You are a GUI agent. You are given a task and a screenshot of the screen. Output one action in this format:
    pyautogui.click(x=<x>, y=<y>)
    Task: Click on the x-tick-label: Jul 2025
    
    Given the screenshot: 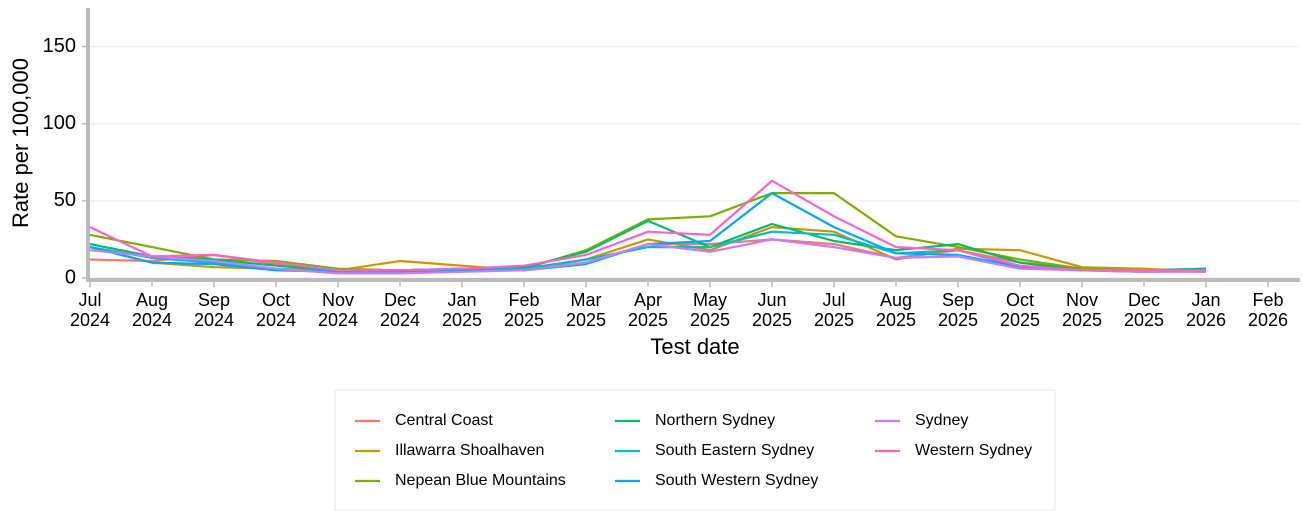 What is the action you would take?
    pyautogui.click(x=834, y=310)
    